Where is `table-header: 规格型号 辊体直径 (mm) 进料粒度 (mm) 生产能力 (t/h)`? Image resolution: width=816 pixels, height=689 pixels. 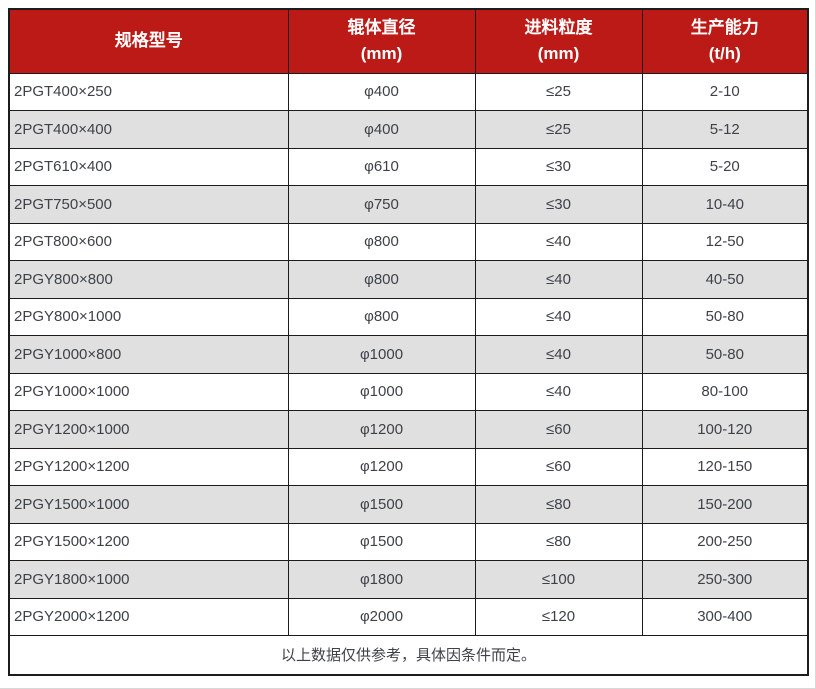 table-header: 规格型号 辊体直径 (mm) 进料粒度 (mm) 生产能力 (t/h) is located at coordinates (408, 41).